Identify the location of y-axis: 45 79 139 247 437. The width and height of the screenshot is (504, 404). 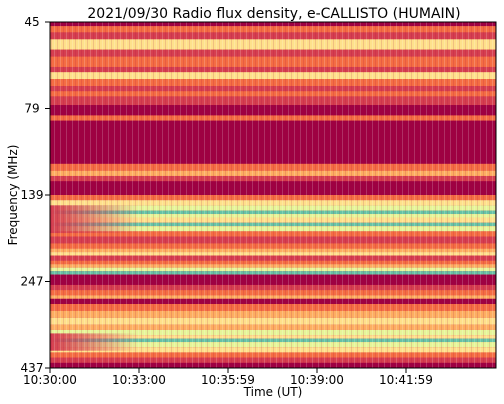
(35, 195).